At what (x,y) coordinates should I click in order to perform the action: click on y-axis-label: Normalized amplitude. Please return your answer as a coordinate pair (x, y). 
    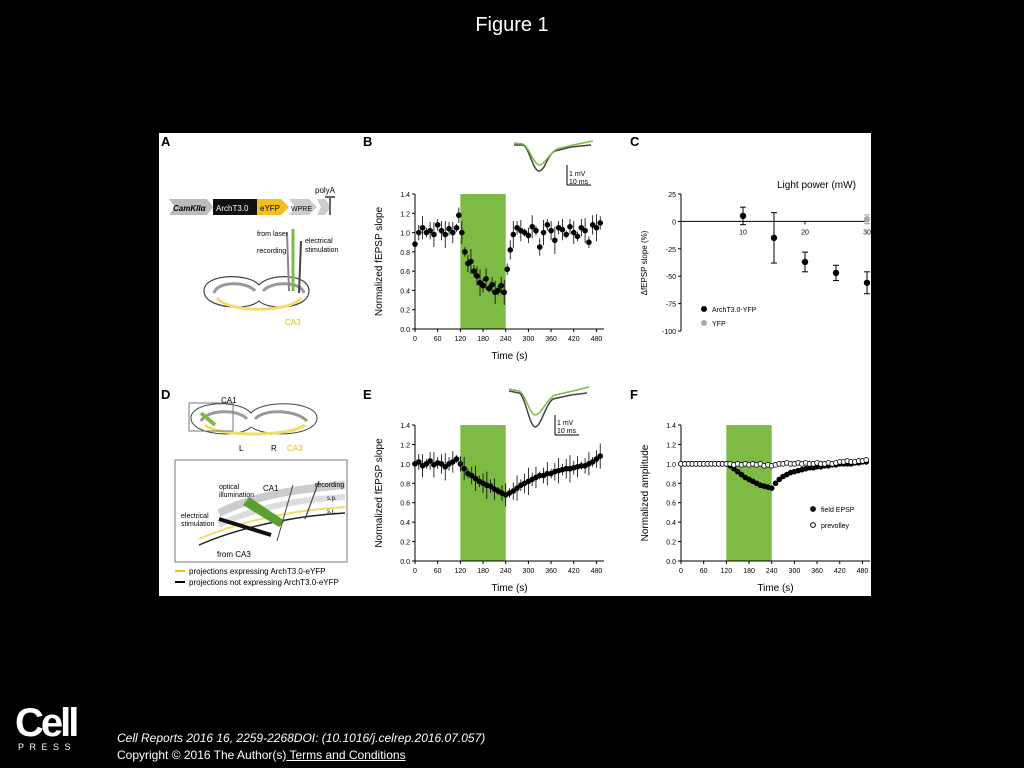
    Looking at the image, I should click on (645, 492).